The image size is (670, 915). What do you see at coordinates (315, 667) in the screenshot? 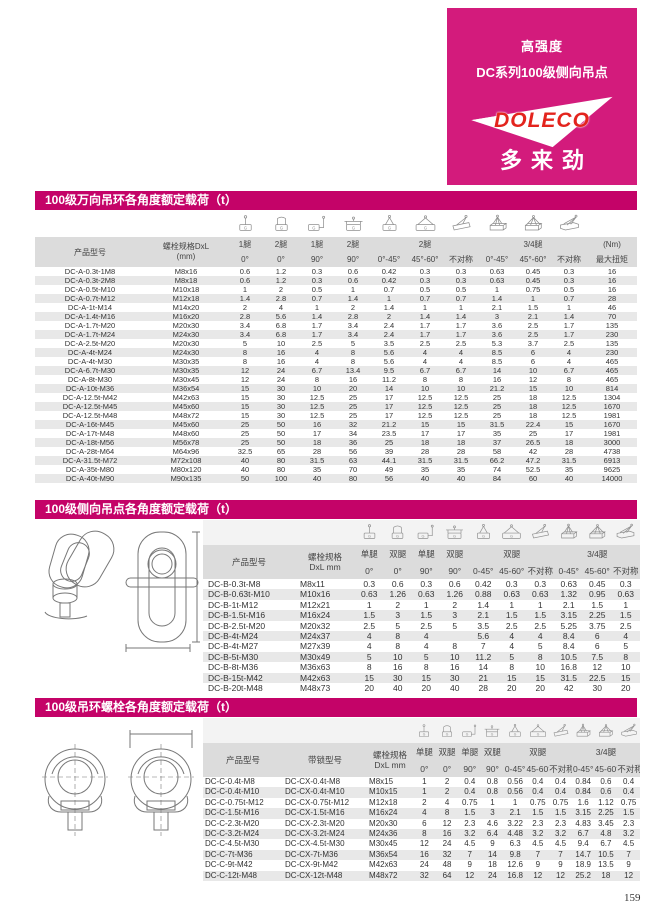
I see `table-cell: M36x63` at bounding box center [315, 667].